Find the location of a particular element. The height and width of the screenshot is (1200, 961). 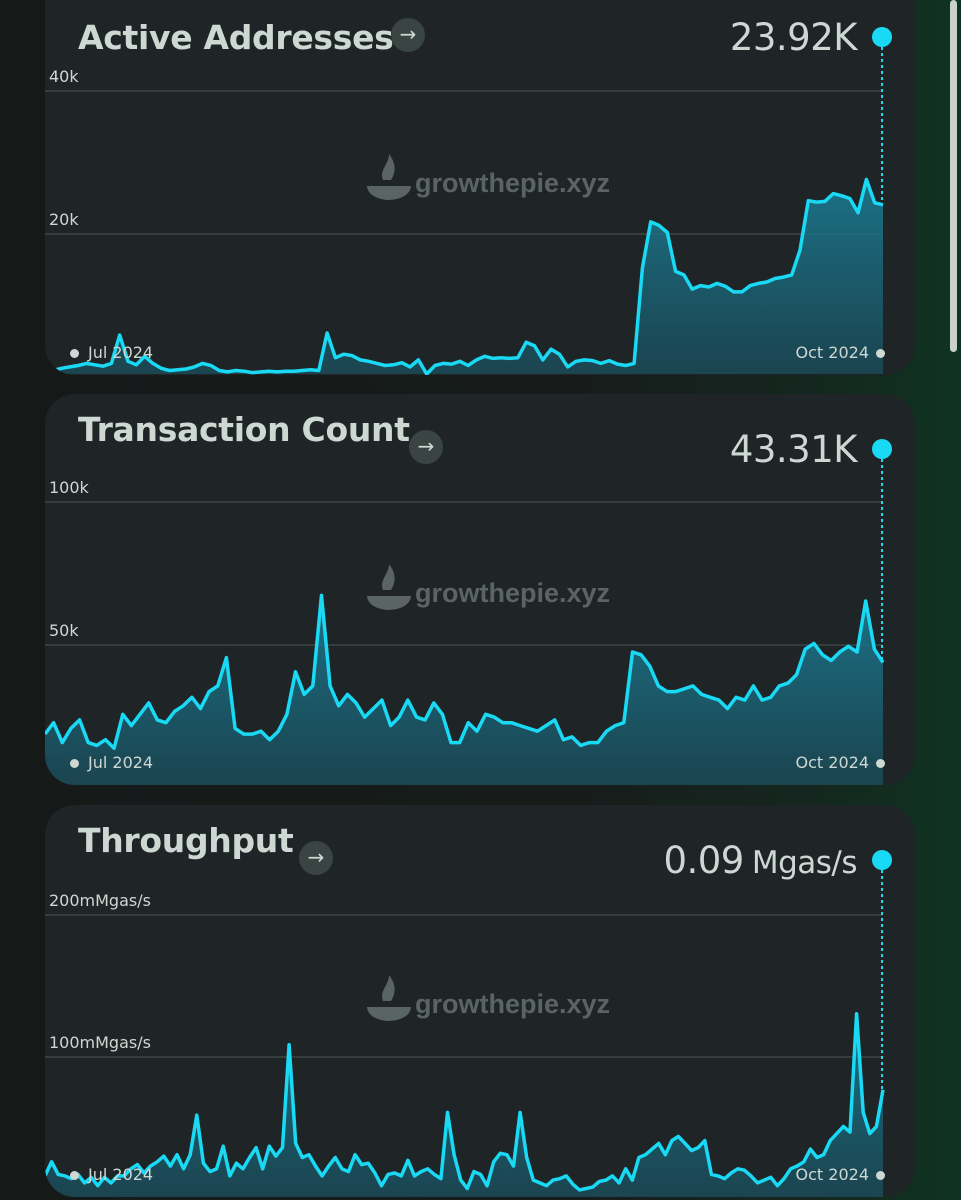

transaction-count-current-value: 43.31K is located at coordinates (793, 449).